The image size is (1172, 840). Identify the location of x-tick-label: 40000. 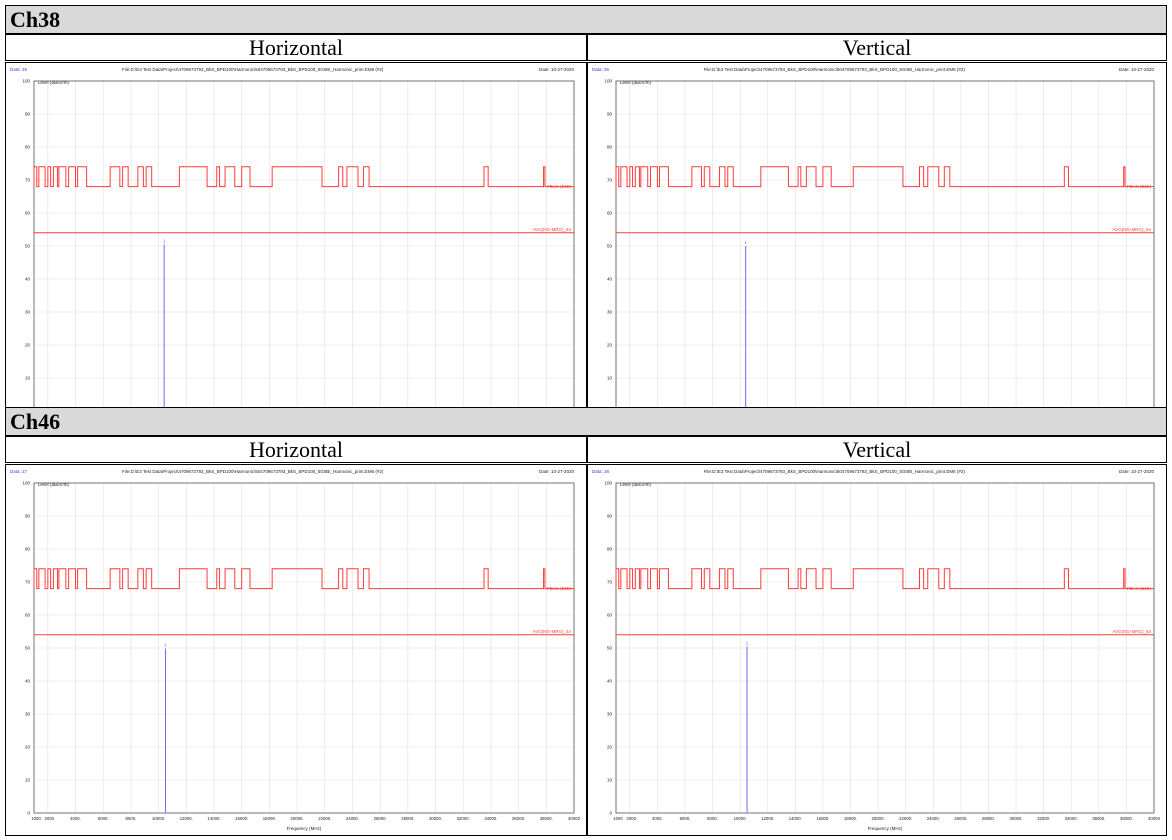
(574, 818).